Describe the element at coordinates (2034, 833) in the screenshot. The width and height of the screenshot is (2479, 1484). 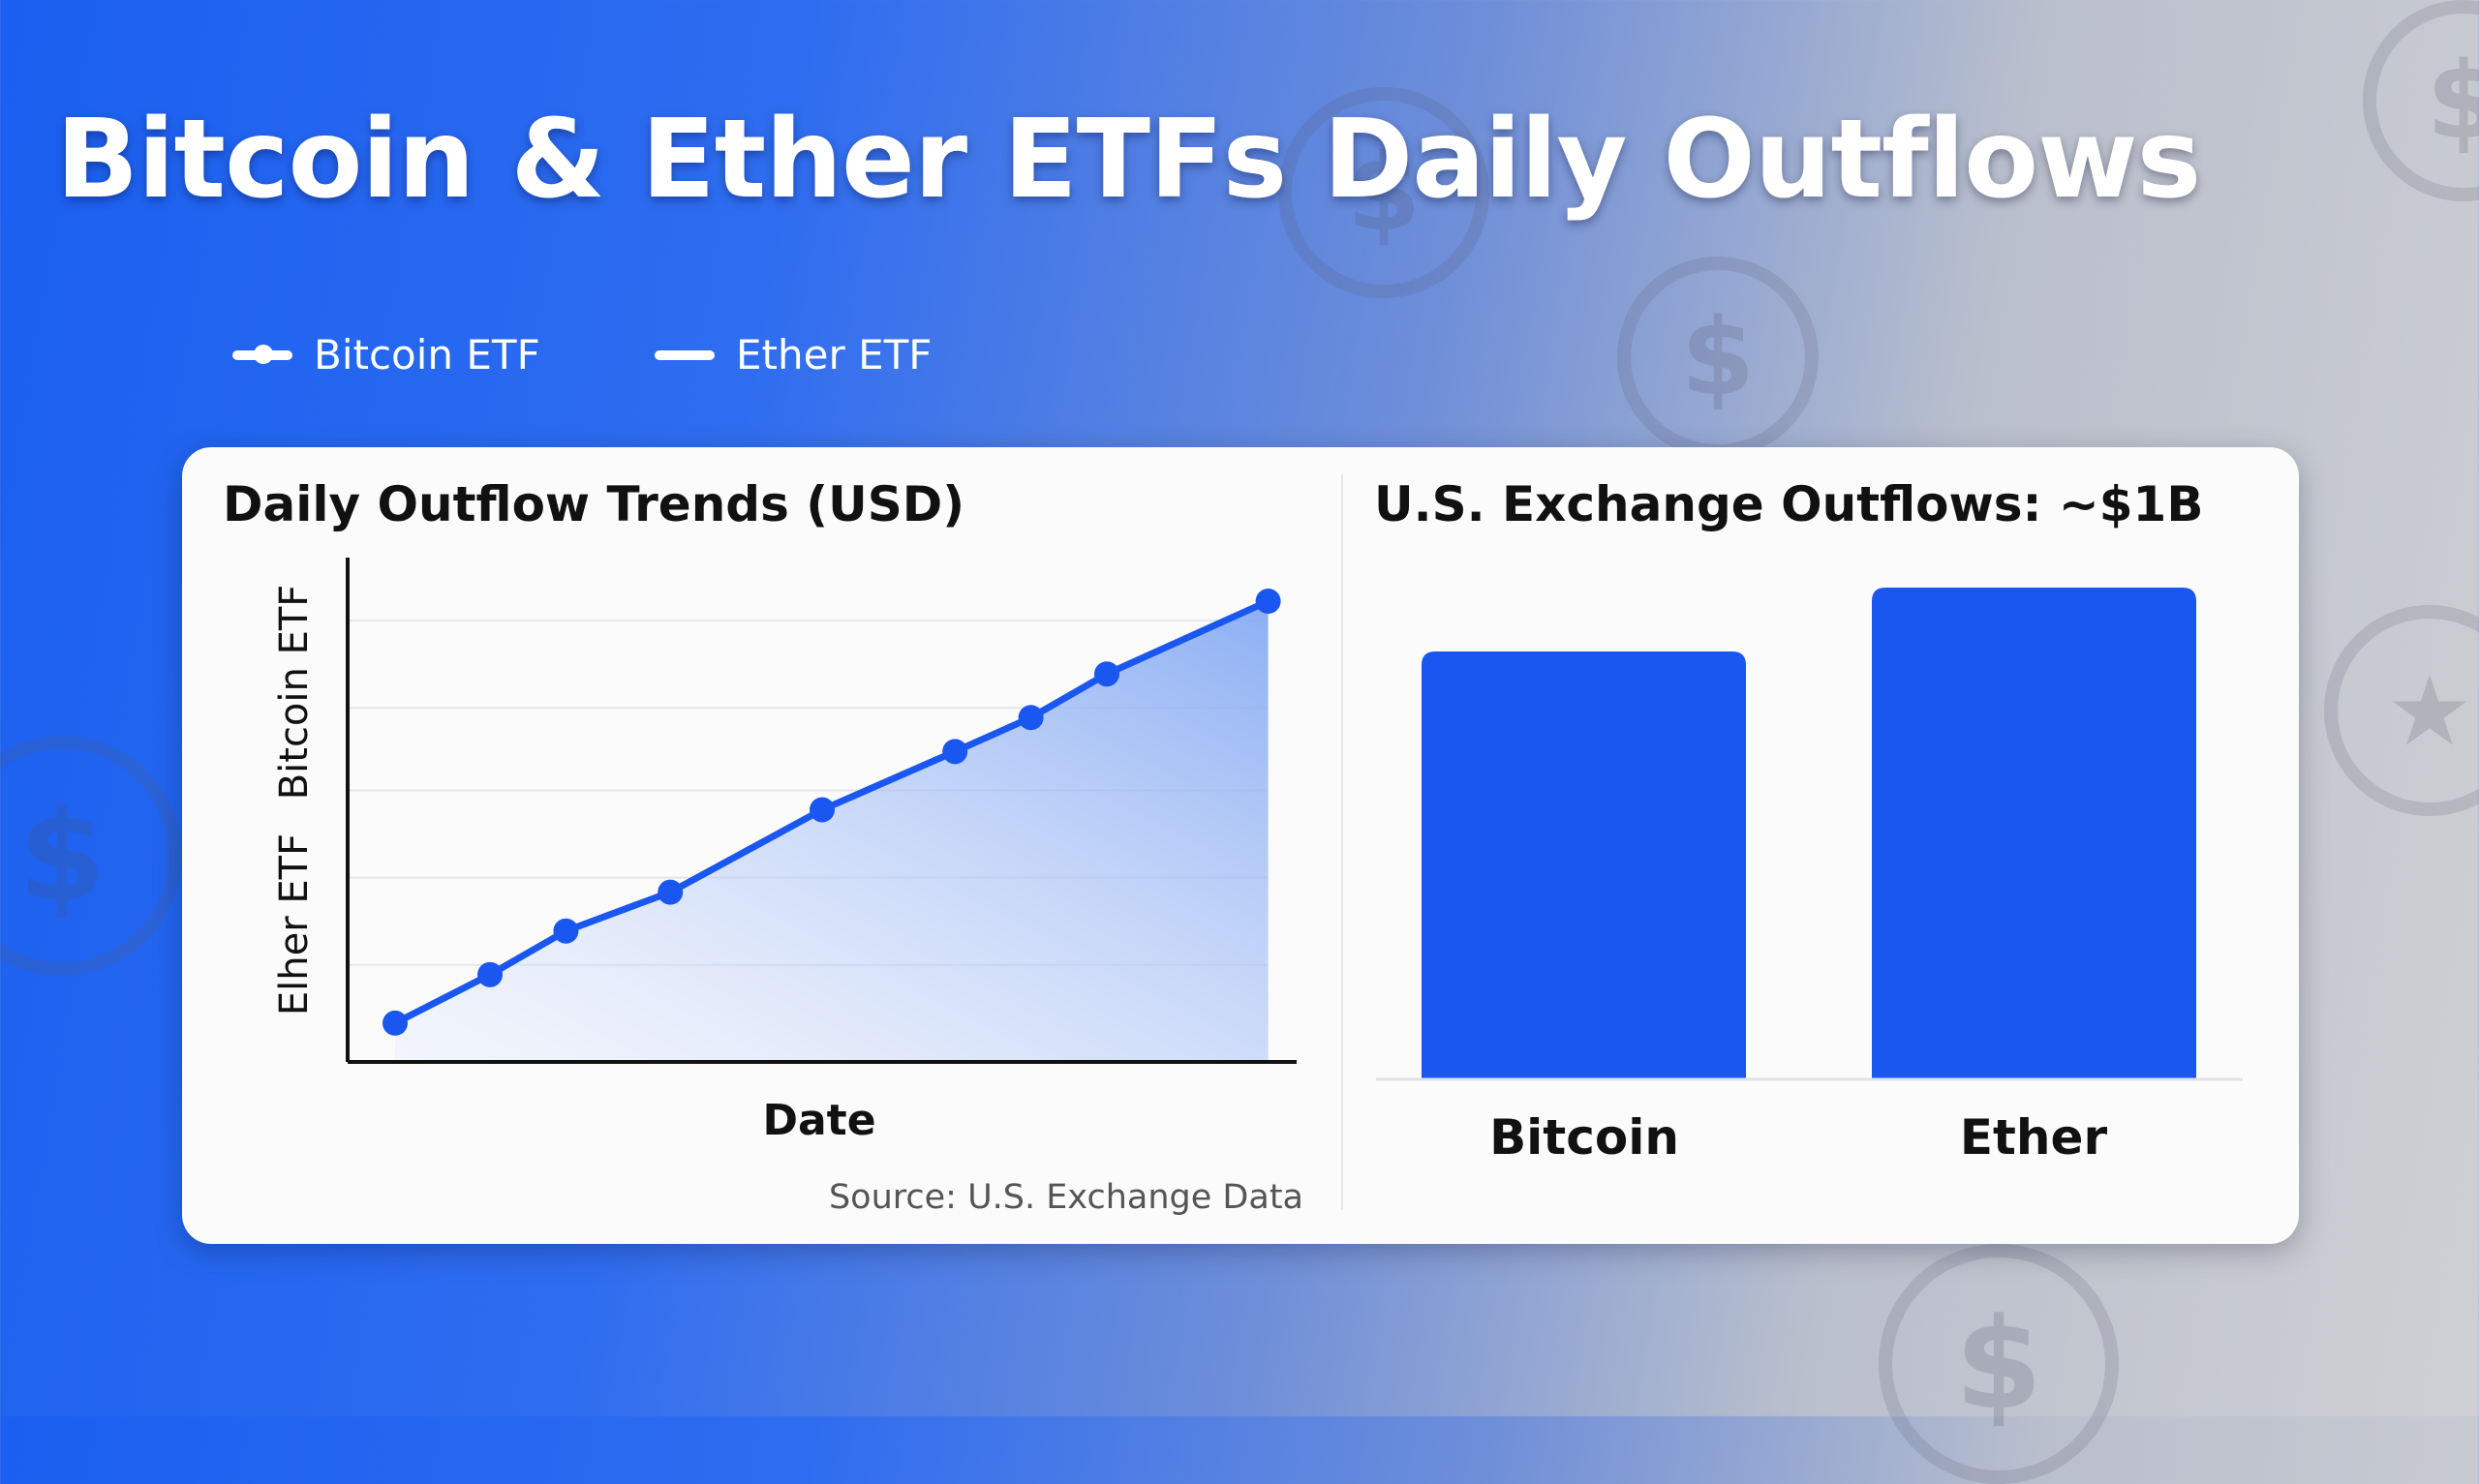
I see `bar-ether` at that location.